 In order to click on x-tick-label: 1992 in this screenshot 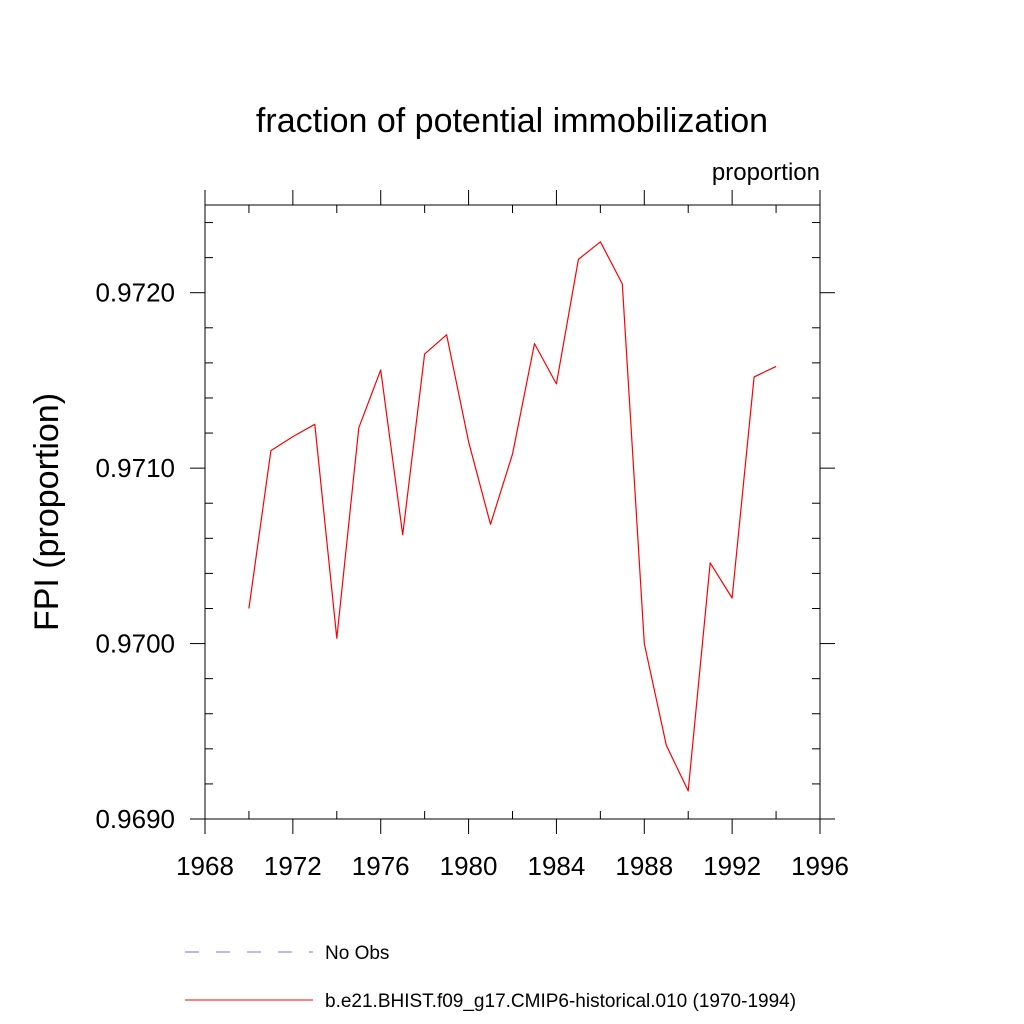, I will do `click(732, 866)`.